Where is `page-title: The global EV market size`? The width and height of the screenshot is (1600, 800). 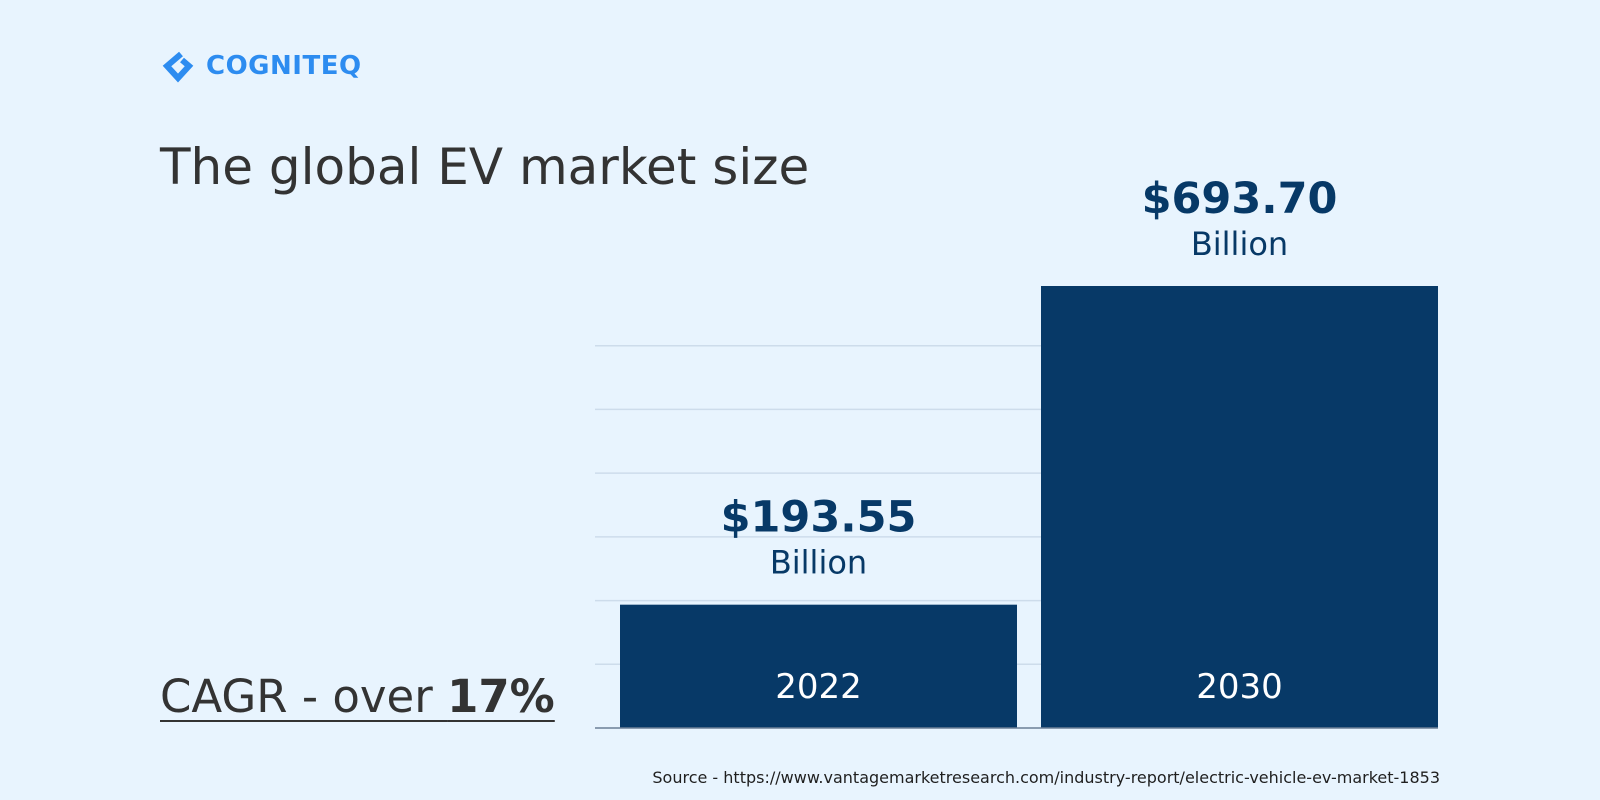 page-title: The global EV market size is located at coordinates (485, 167).